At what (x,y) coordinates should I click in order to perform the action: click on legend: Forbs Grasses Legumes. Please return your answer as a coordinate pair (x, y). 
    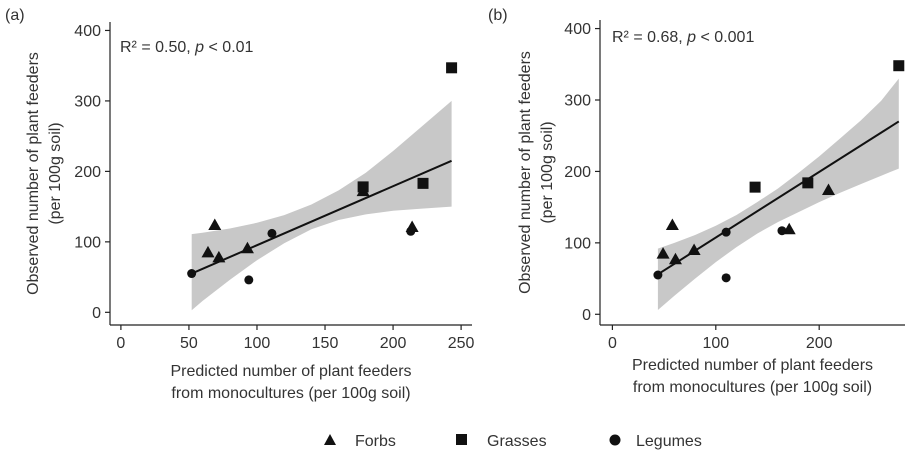
    Looking at the image, I should click on (513, 441).